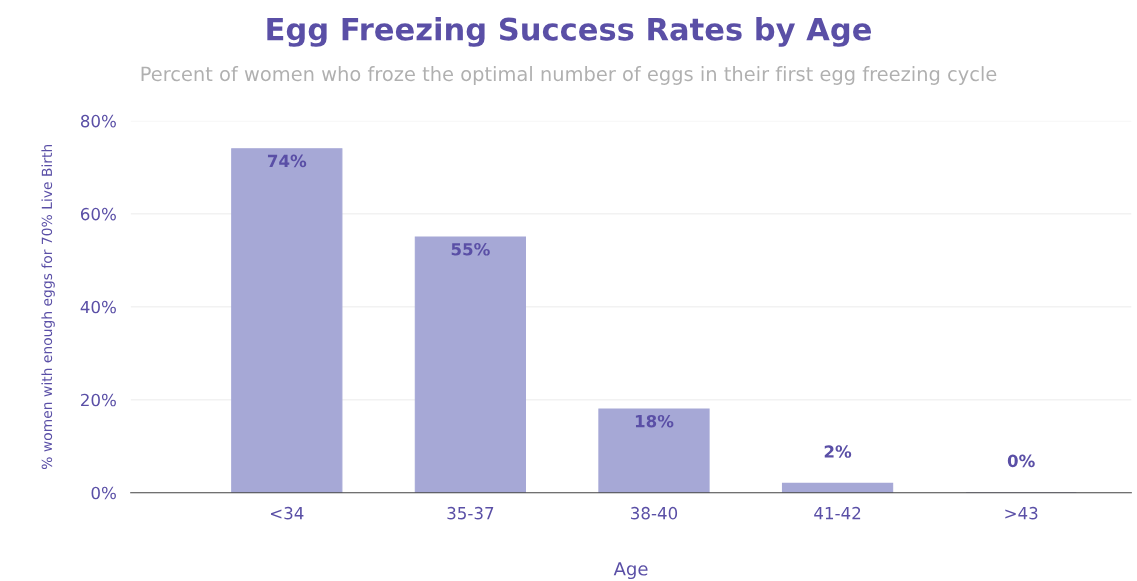 This screenshot has height=581, width=1137. I want to click on data-label: 55%, so click(470, 249).